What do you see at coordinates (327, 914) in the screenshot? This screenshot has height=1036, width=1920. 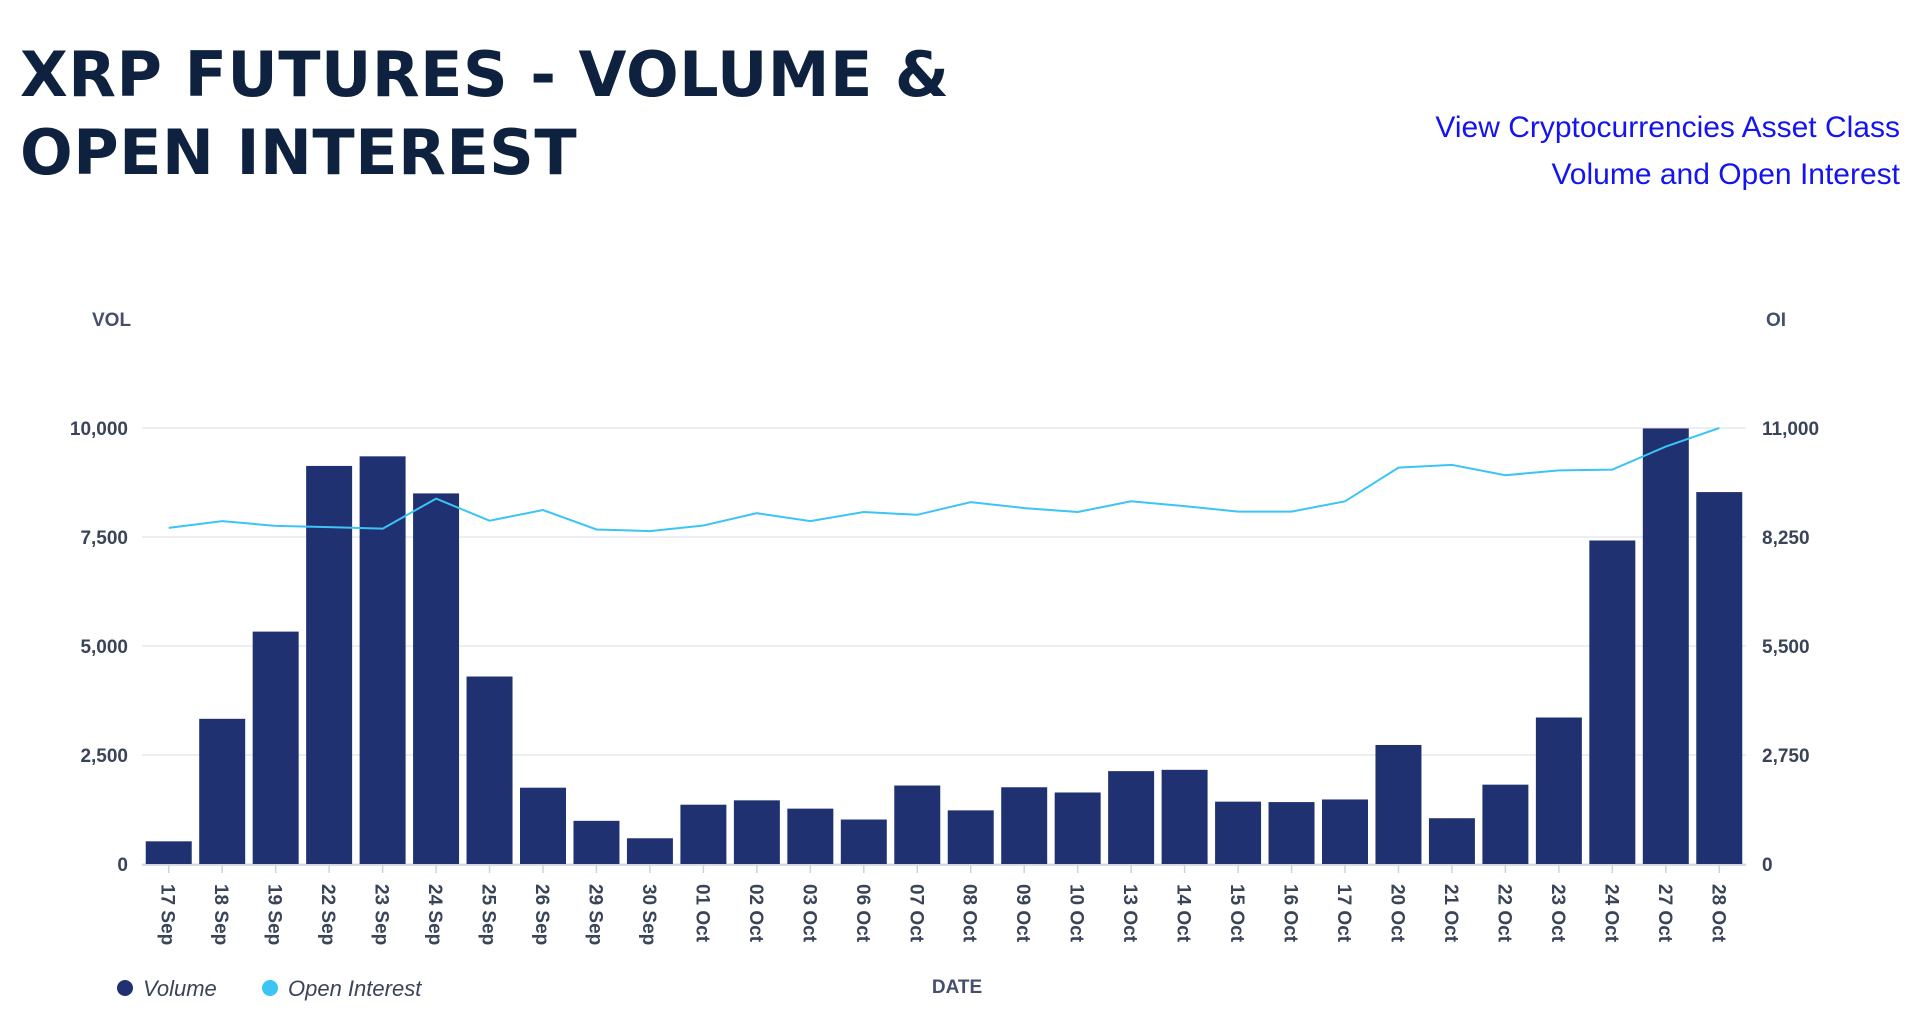 I see `x-tick-label: 22 Sep` at bounding box center [327, 914].